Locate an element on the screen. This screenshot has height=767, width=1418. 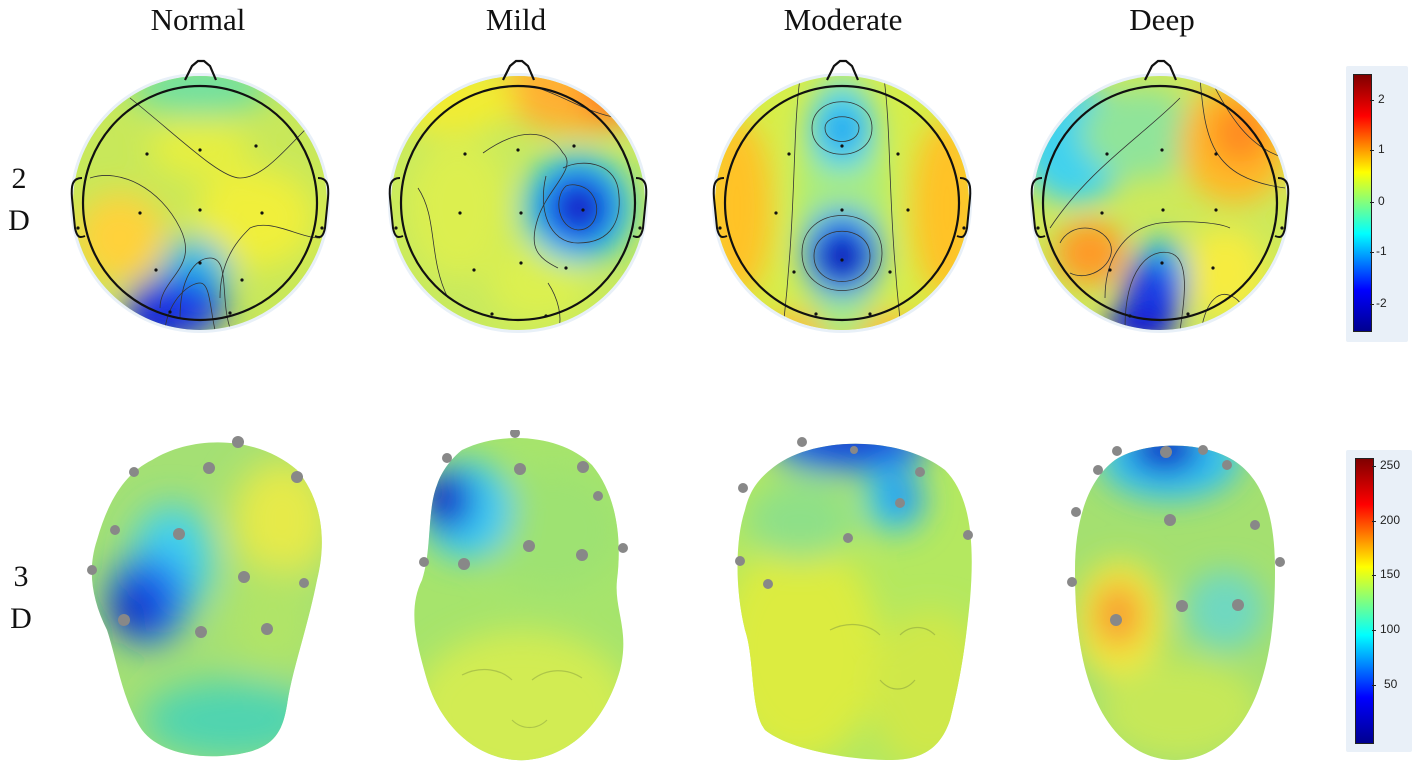
colorbar-2d-tick-label: 0 is located at coordinates (1381, 201).